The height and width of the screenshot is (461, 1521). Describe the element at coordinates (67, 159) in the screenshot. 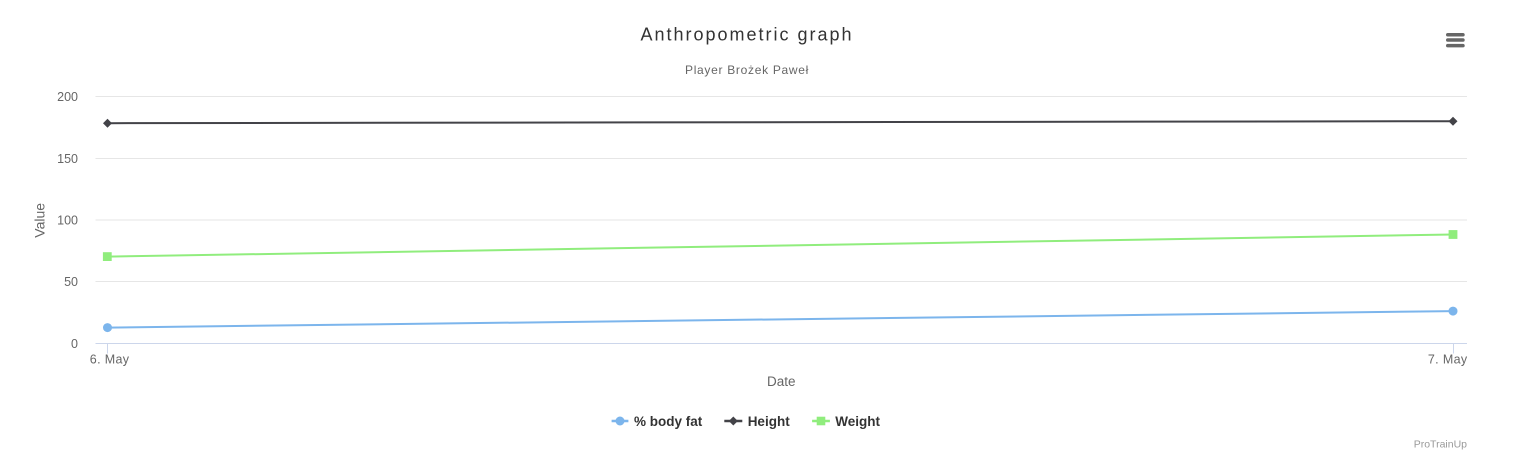

I see `svg-text: 150` at that location.